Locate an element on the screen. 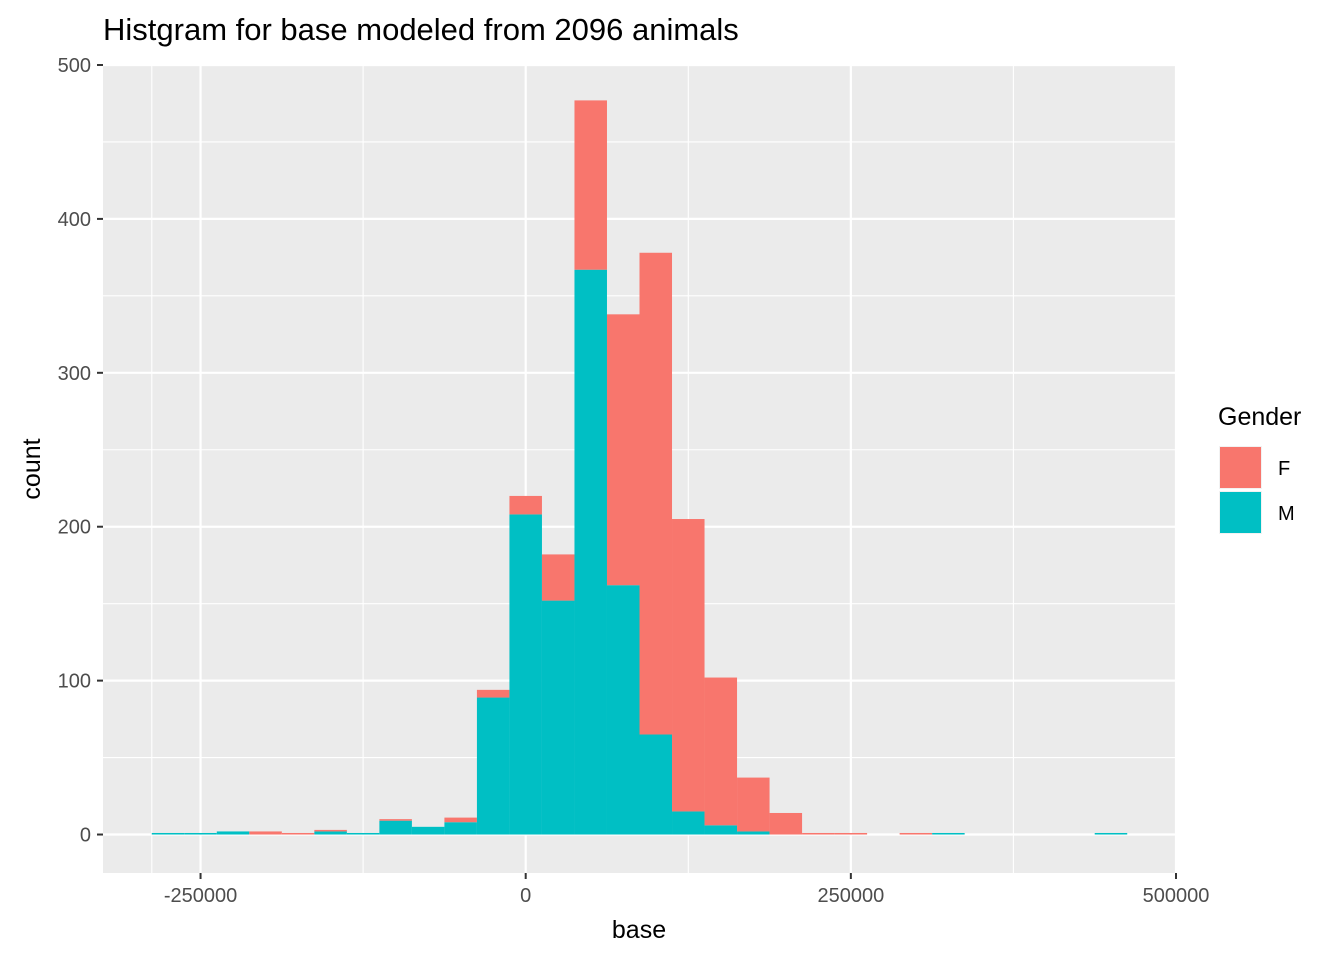 The height and width of the screenshot is (960, 1344). x-axis: -250000 0 250000 500000 is located at coordinates (687, 890).